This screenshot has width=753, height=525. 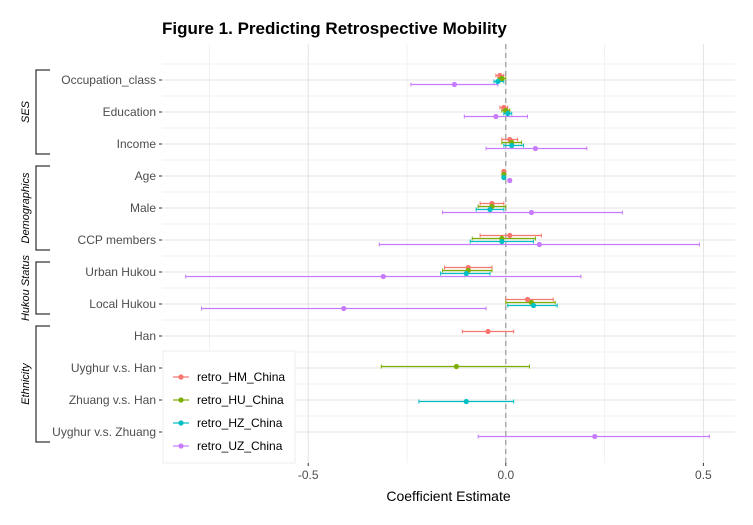 I want to click on y-tick-label: Han, so click(x=145, y=336).